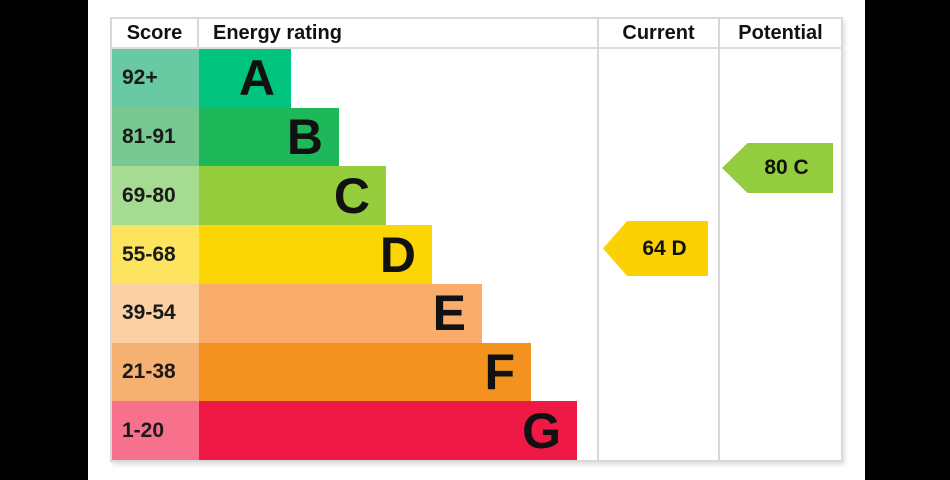  What do you see at coordinates (476, 34) in the screenshot?
I see `table-header-row: Score Energy rating Current Potential` at bounding box center [476, 34].